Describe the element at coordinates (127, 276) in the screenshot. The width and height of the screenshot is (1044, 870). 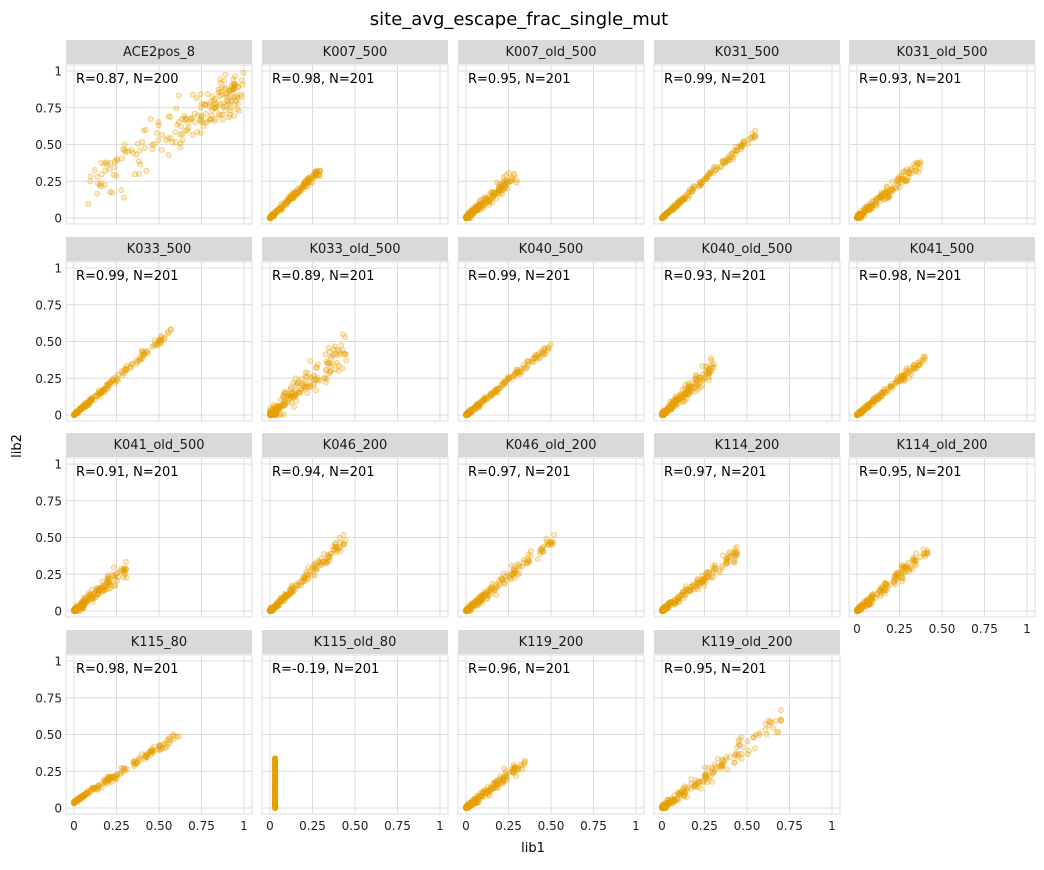
I see `panel-annotation: R=0.99, N=201` at that location.